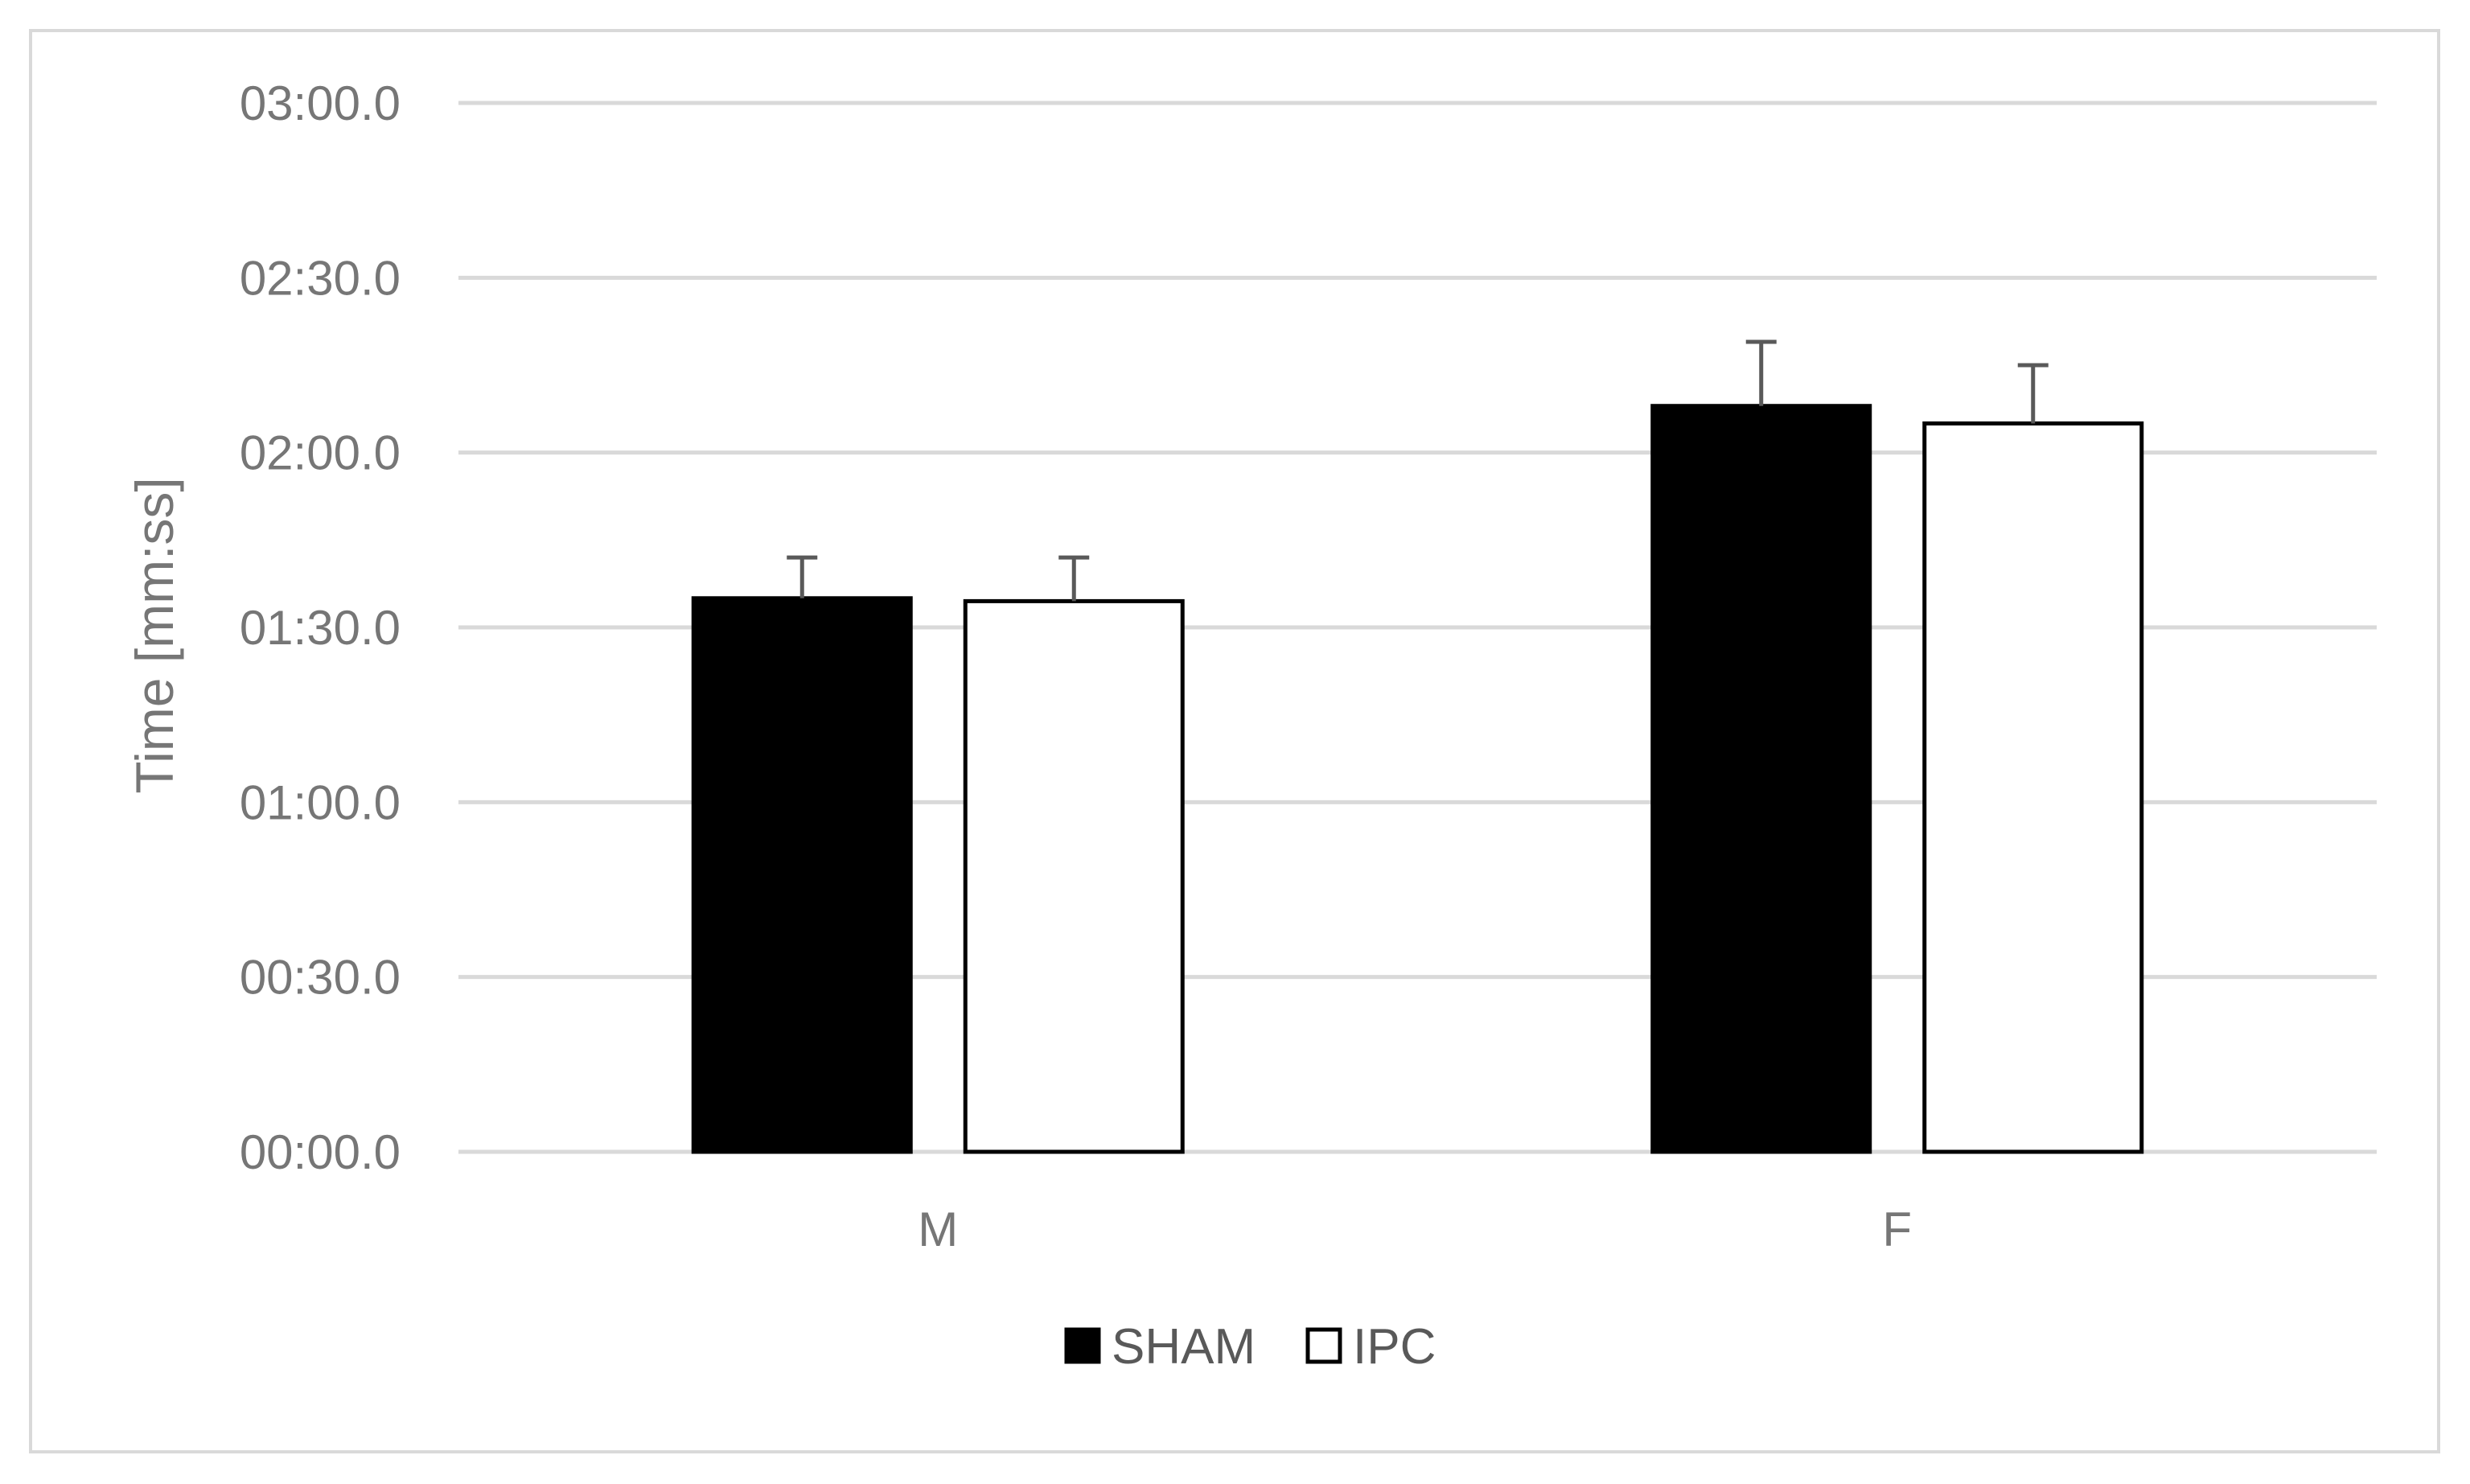  I want to click on bar-ipc-m, so click(1074, 876).